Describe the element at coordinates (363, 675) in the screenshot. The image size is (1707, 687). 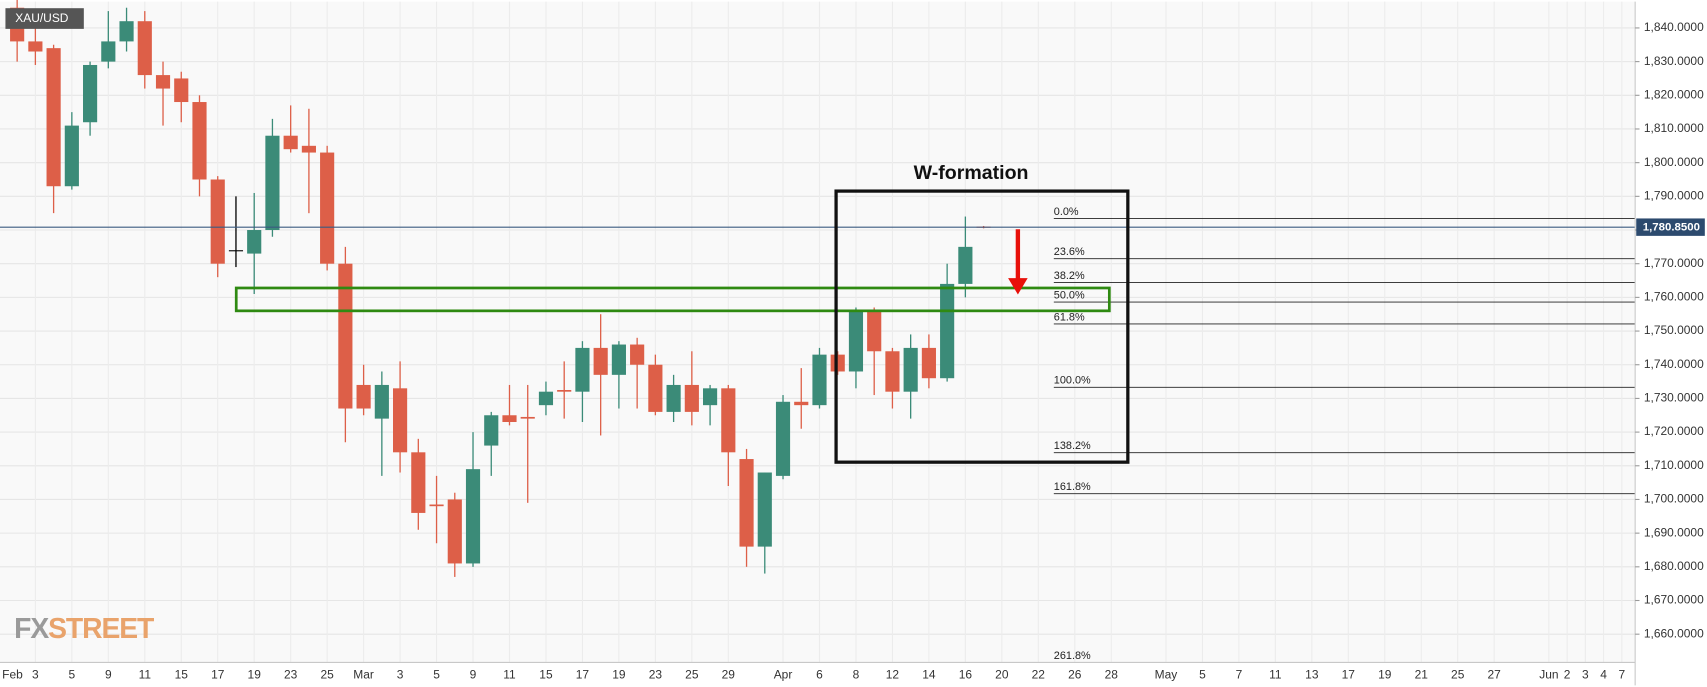
I see `x-tick-label: Mar` at that location.